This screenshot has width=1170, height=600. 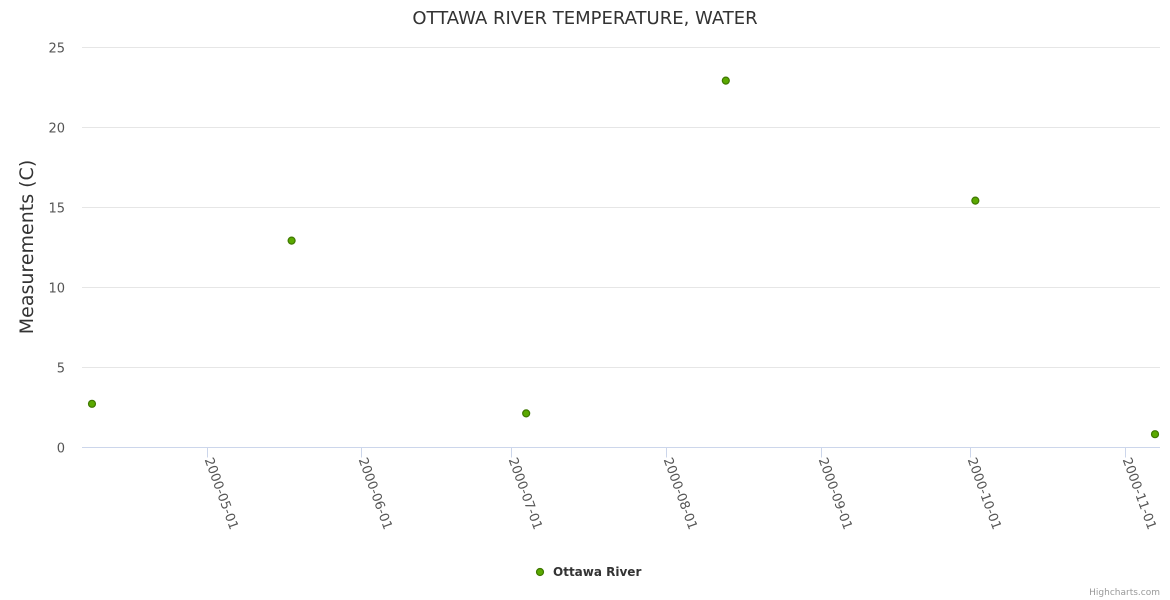 I want to click on y-axis-title: Measurements (C), so click(x=27, y=247).